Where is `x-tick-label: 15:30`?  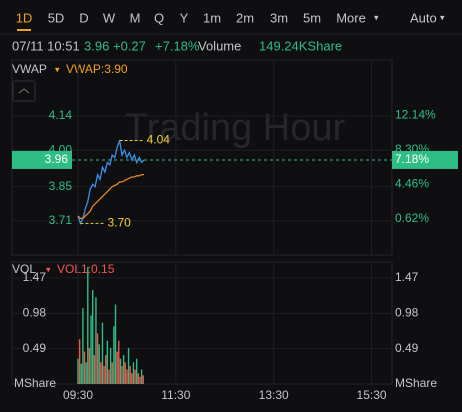 x-tick-label: 15:30 is located at coordinates (372, 395).